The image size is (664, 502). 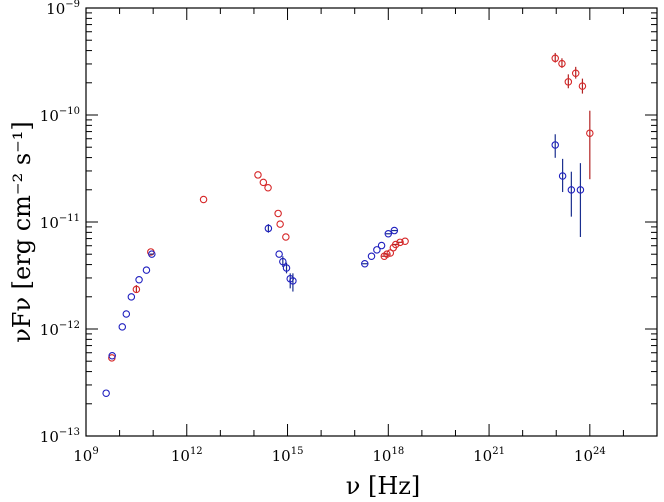 I want to click on x-tick-label: 1021, so click(x=489, y=455).